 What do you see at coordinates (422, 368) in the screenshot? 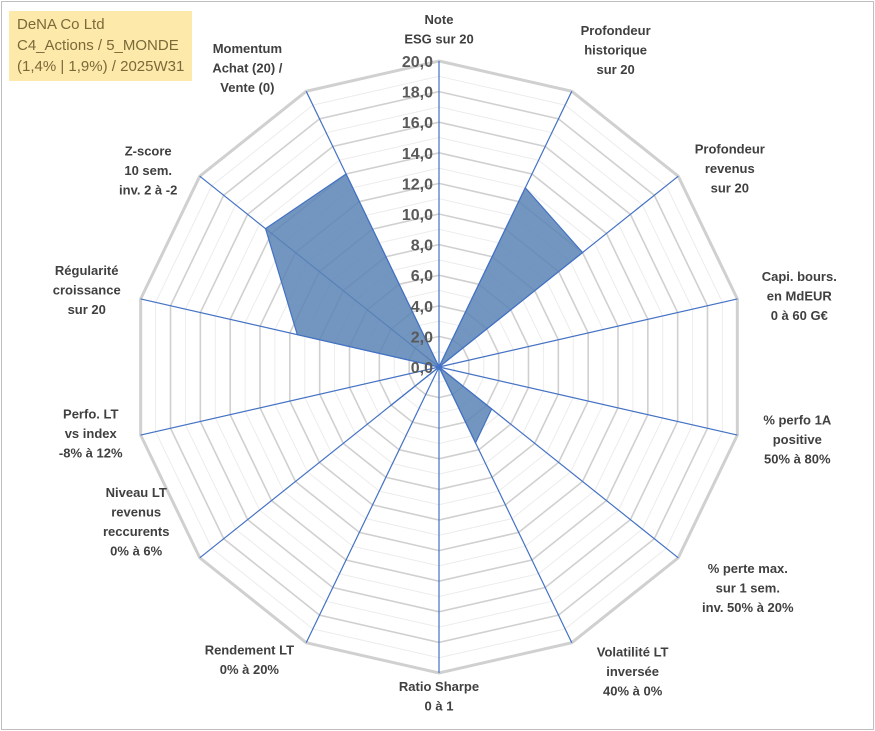
I see `tick-label: 0,0` at bounding box center [422, 368].